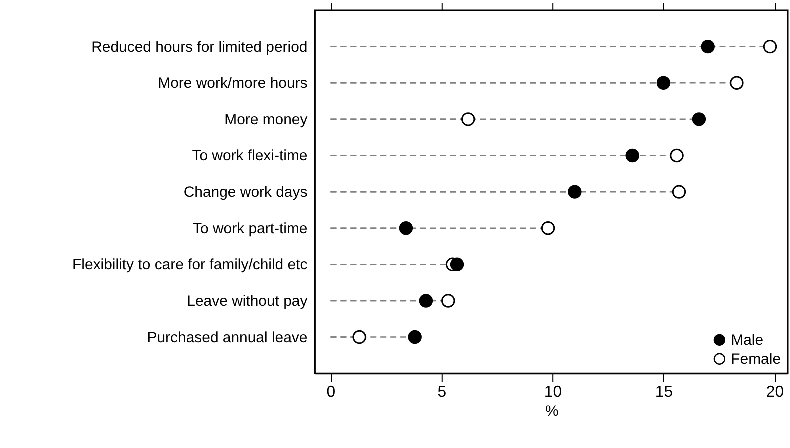 The width and height of the screenshot is (790, 448). Describe the element at coordinates (664, 393) in the screenshot. I see `x-tick-label: 15` at that location.